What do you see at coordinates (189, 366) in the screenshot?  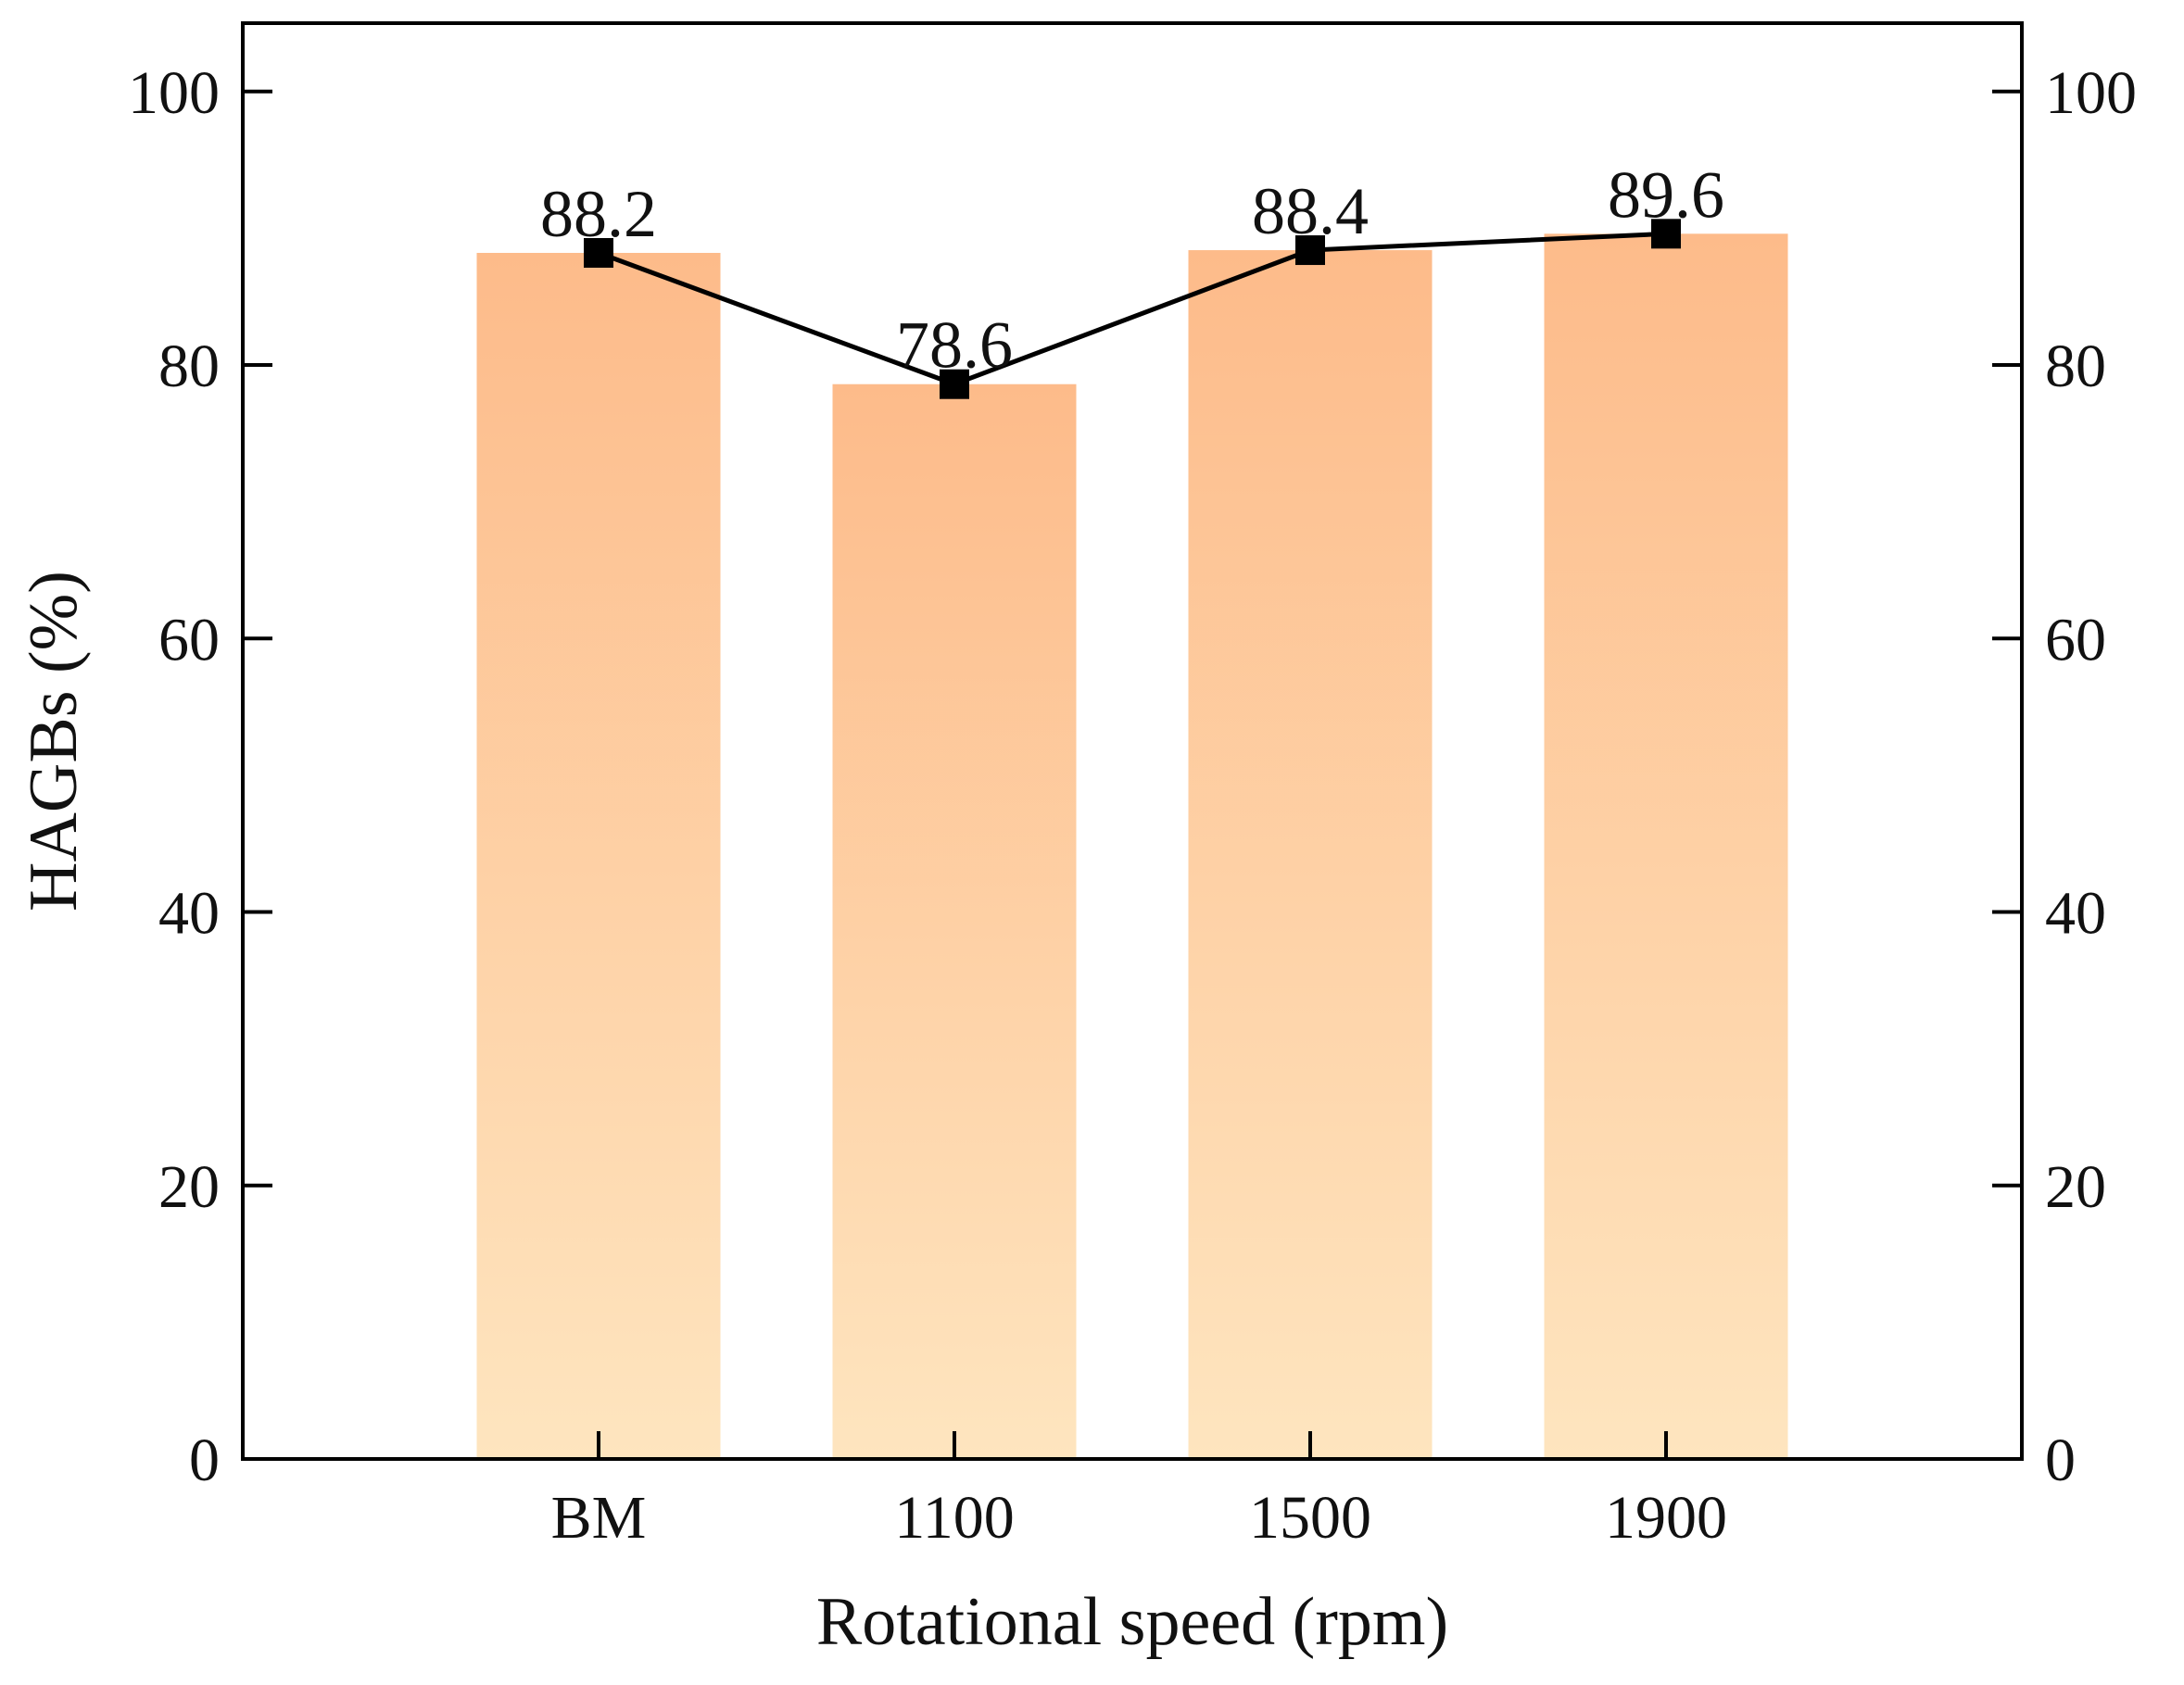 I see `y-tick-label-left: 80` at bounding box center [189, 366].